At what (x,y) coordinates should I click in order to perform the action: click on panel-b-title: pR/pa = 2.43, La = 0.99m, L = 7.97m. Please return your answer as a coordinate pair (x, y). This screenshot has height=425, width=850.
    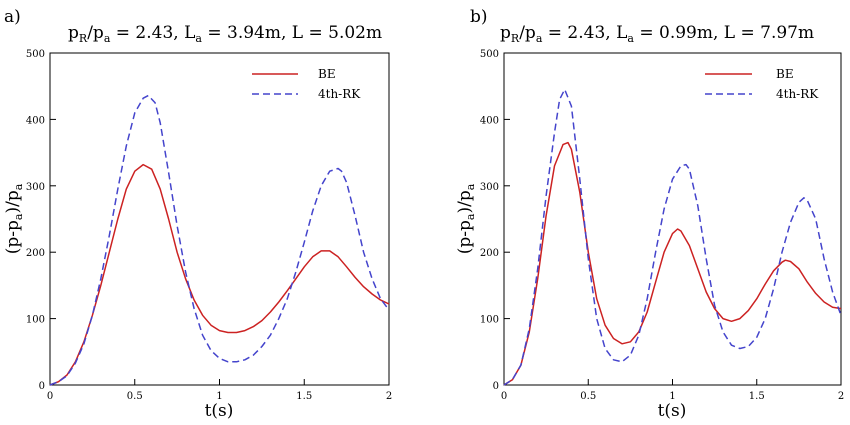
    Looking at the image, I should click on (657, 34).